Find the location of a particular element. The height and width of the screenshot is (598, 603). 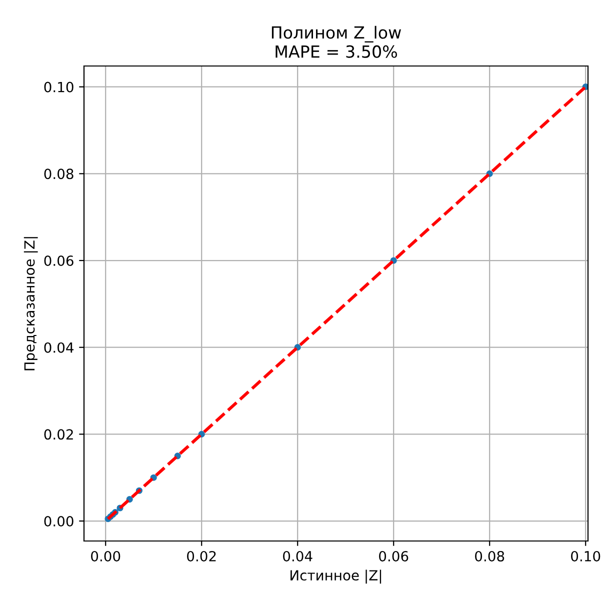

y-tick-label: 0.00 is located at coordinates (59, 521).